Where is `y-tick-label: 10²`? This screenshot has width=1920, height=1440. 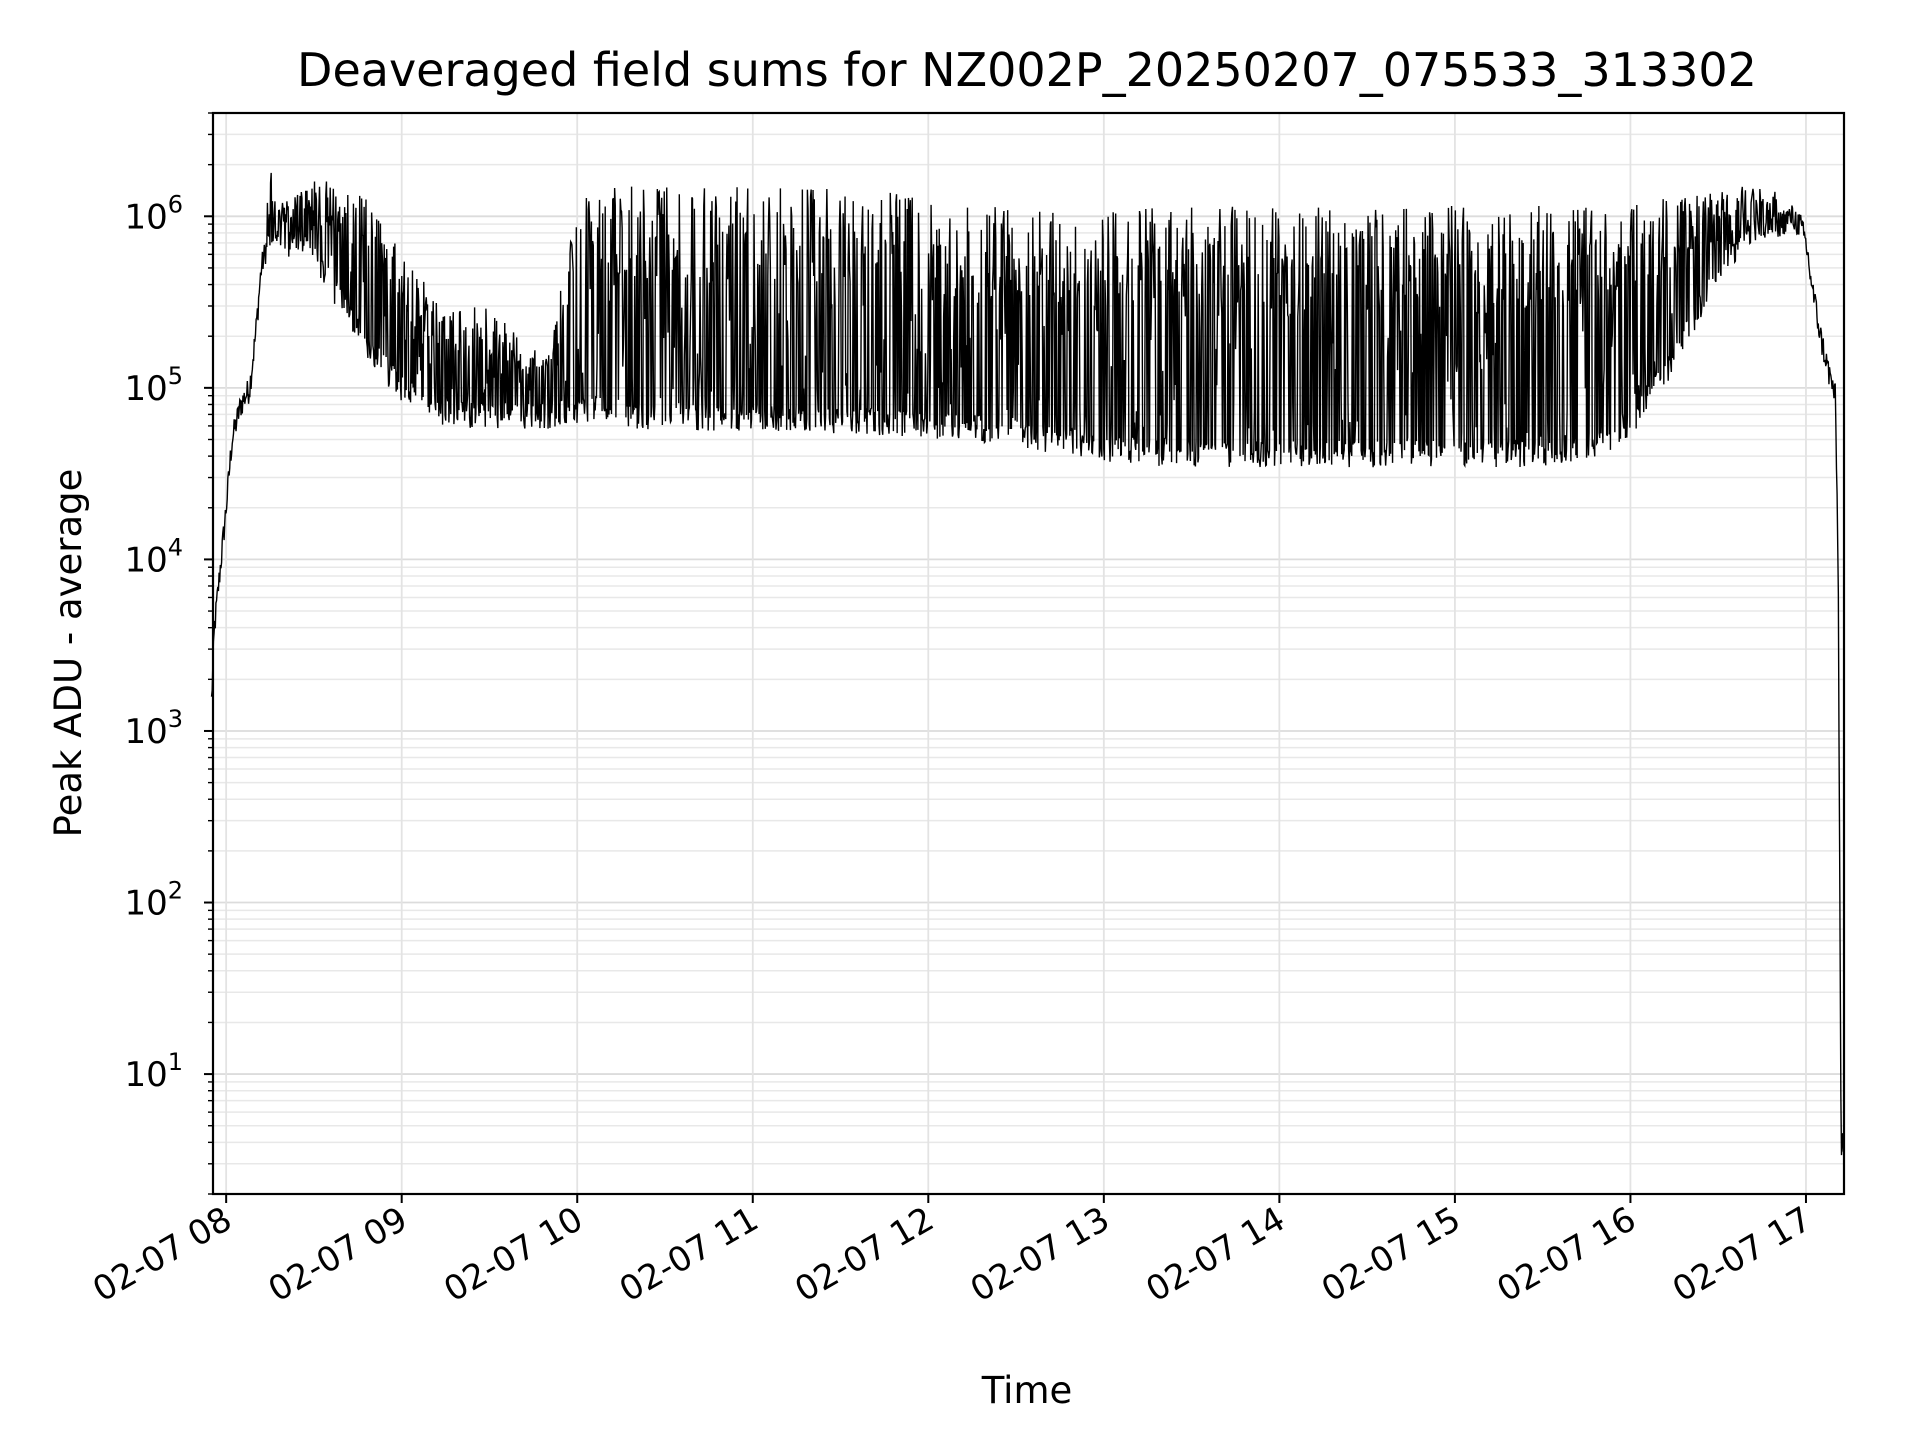 y-tick-label: 10² is located at coordinates (153, 900).